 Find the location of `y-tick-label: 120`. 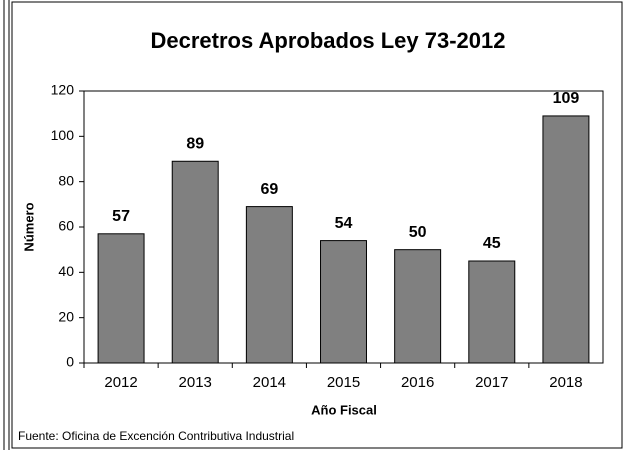

y-tick-label: 120 is located at coordinates (63, 90).